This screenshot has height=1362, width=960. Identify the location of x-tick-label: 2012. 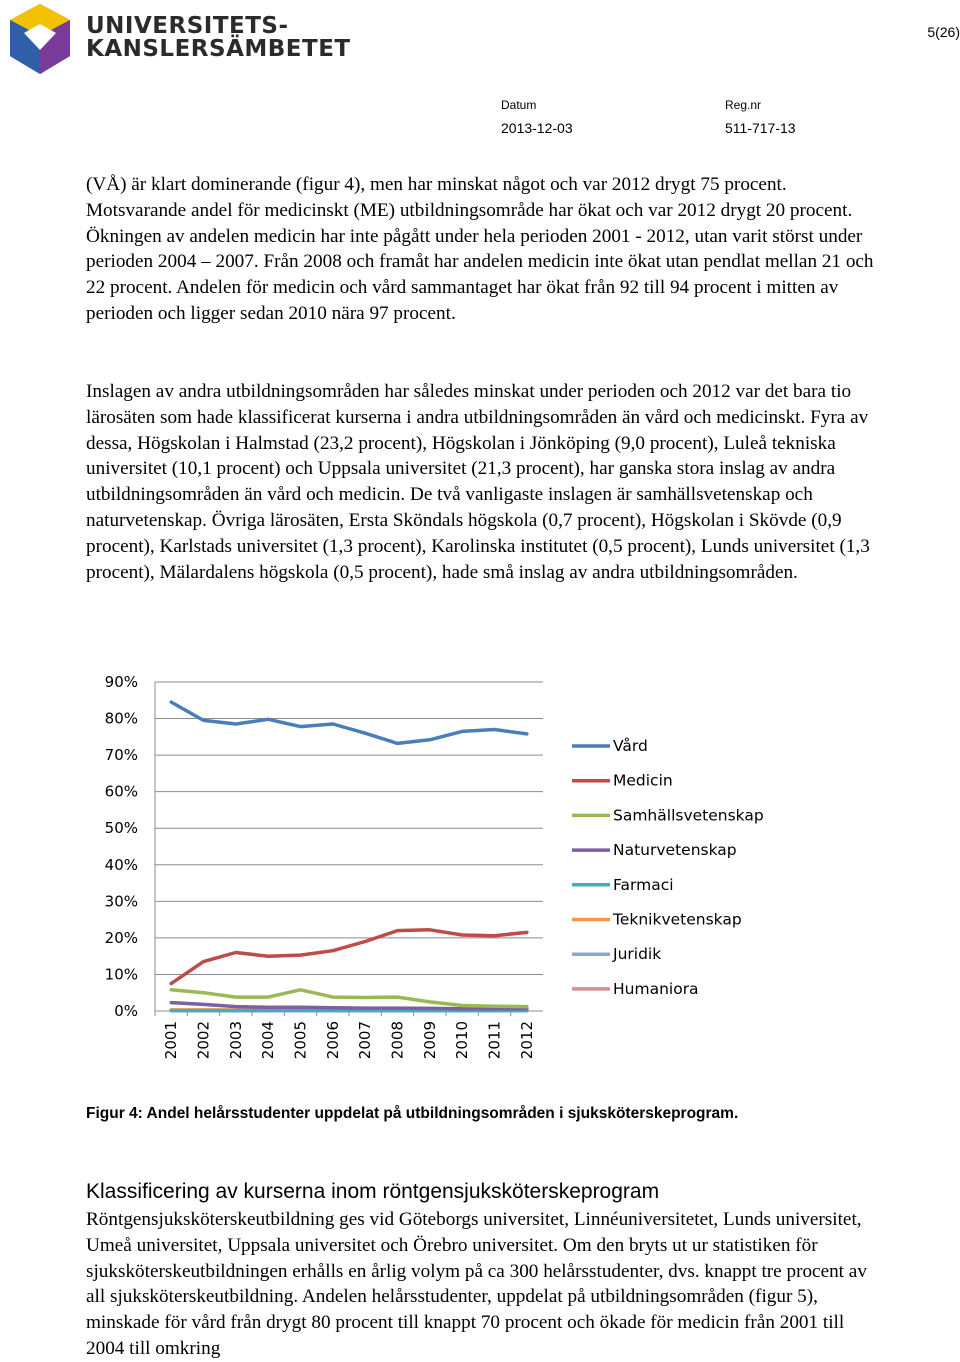
(527, 1040).